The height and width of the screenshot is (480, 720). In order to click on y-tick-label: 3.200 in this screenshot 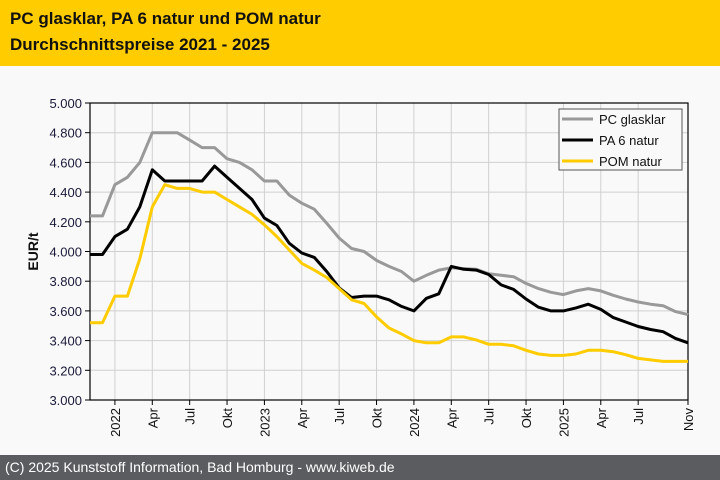, I will do `click(65, 370)`.